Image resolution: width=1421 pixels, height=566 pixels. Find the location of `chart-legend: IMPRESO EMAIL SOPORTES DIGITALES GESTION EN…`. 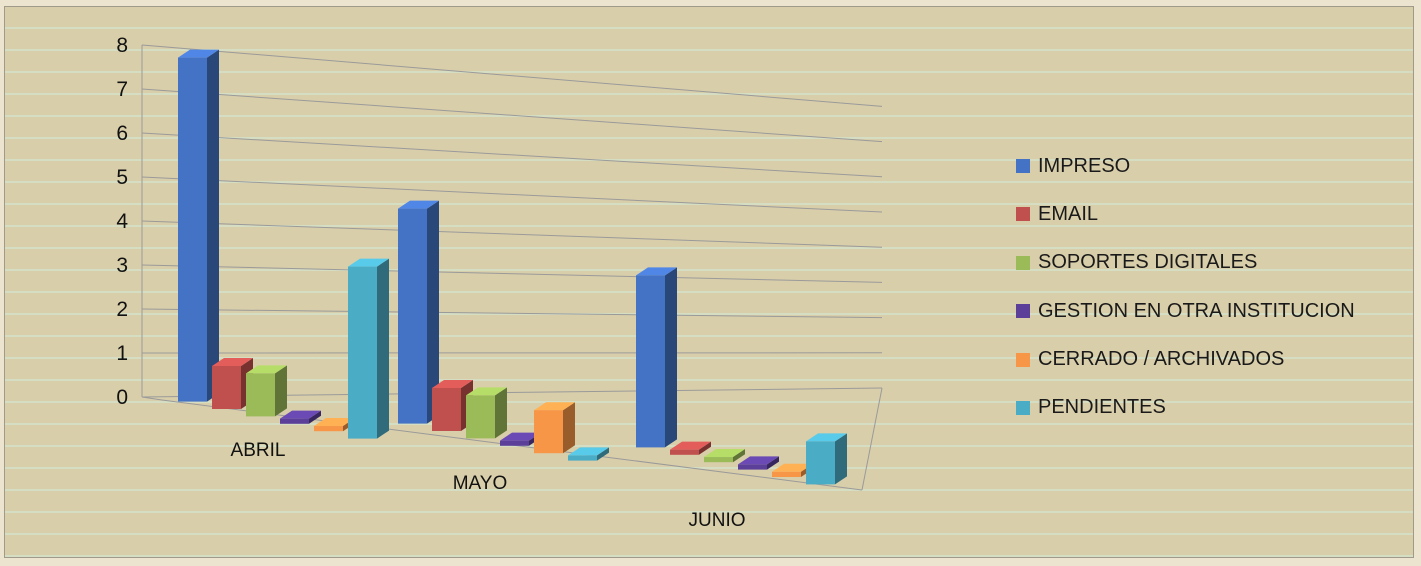

chart-legend: IMPRESO EMAIL SOPORTES DIGITALES GESTION EN… is located at coordinates (1185, 299).